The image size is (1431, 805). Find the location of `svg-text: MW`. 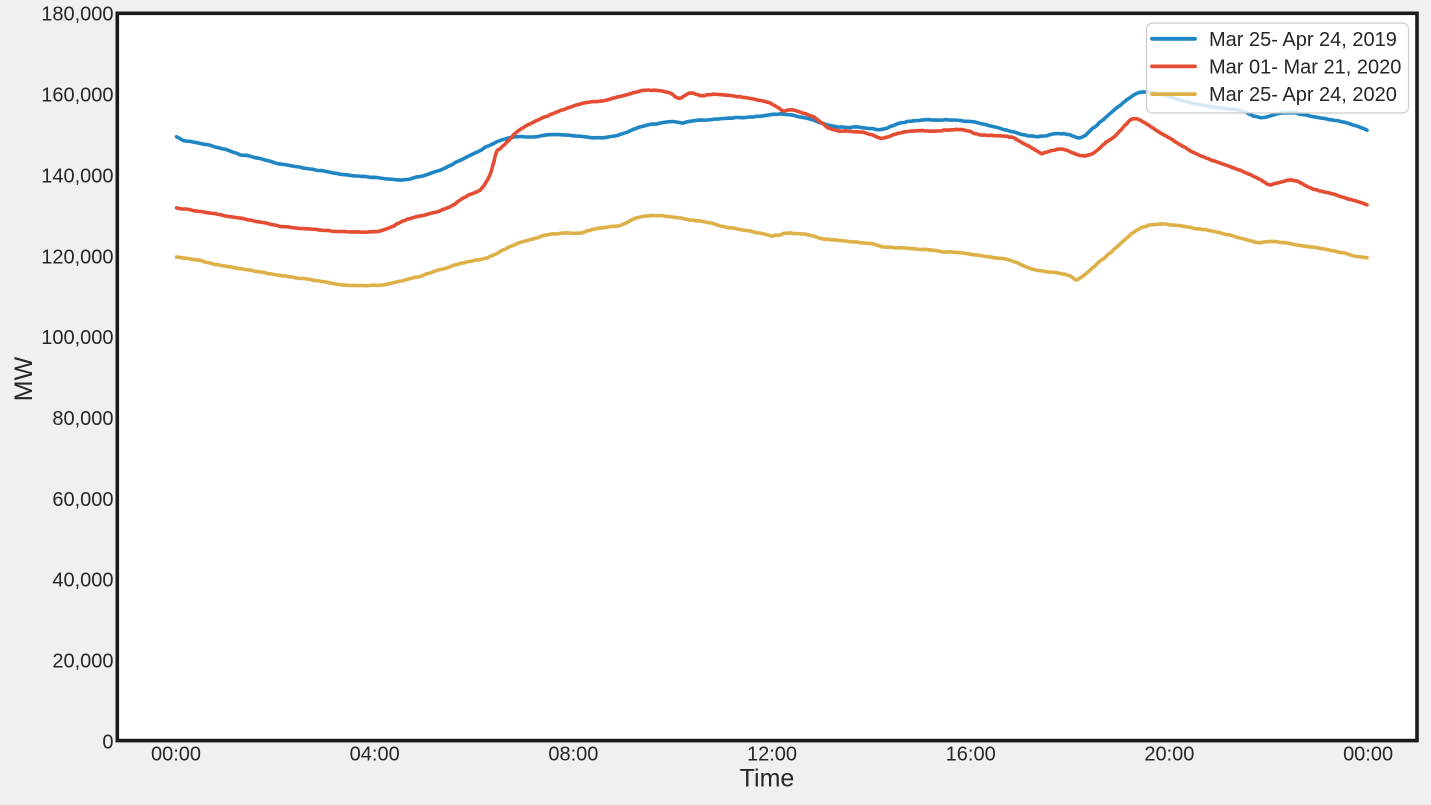

svg-text: MW is located at coordinates (24, 378).